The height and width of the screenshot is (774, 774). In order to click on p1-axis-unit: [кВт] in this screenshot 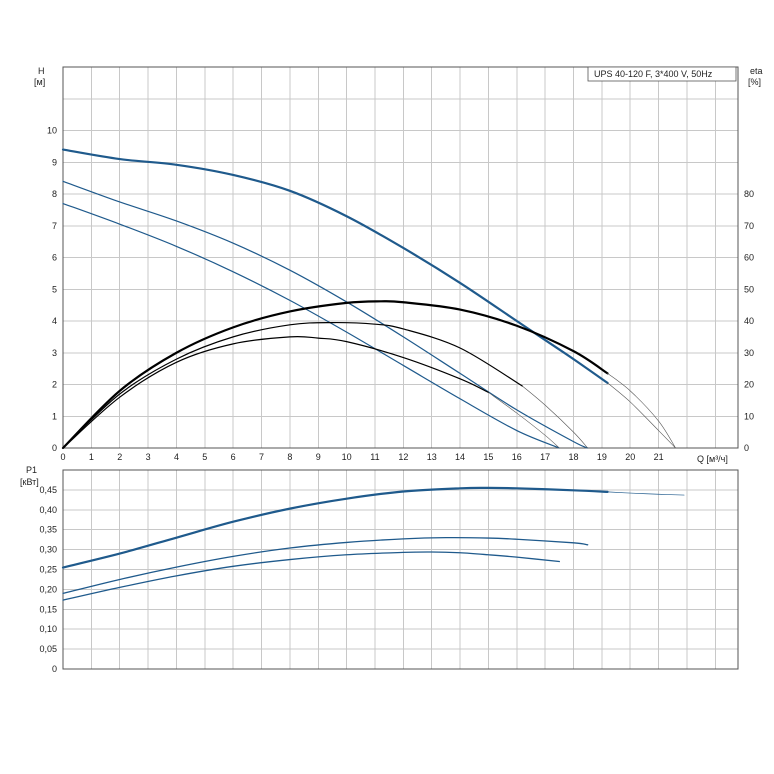, I will do `click(29, 482)`.